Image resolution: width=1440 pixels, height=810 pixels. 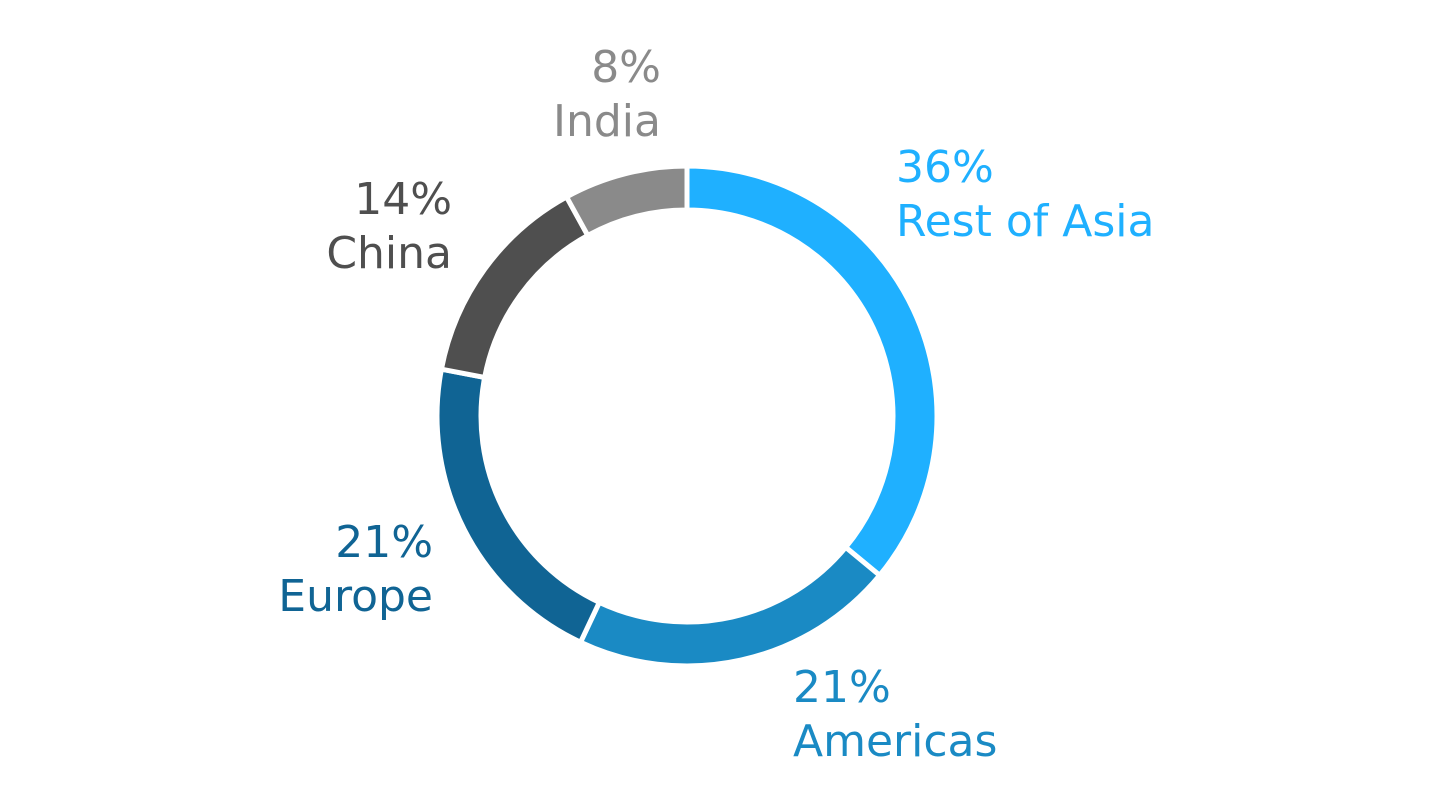 What do you see at coordinates (895, 741) in the screenshot?
I see `category-label: Americas` at bounding box center [895, 741].